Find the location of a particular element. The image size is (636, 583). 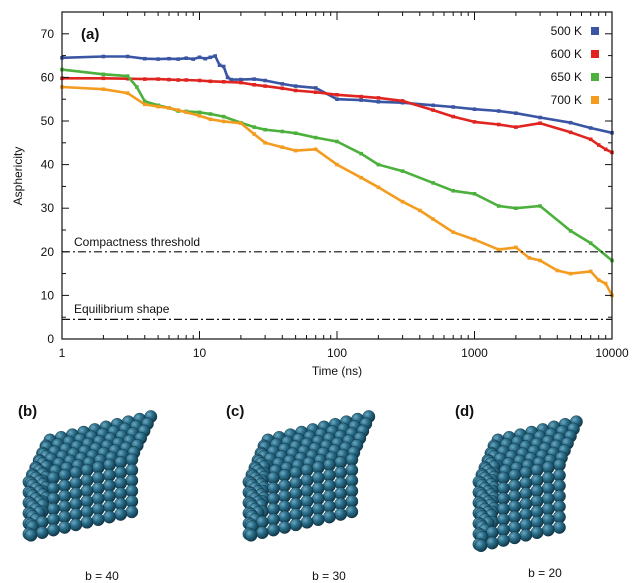

caption-b: b = 40 is located at coordinates (102, 576).